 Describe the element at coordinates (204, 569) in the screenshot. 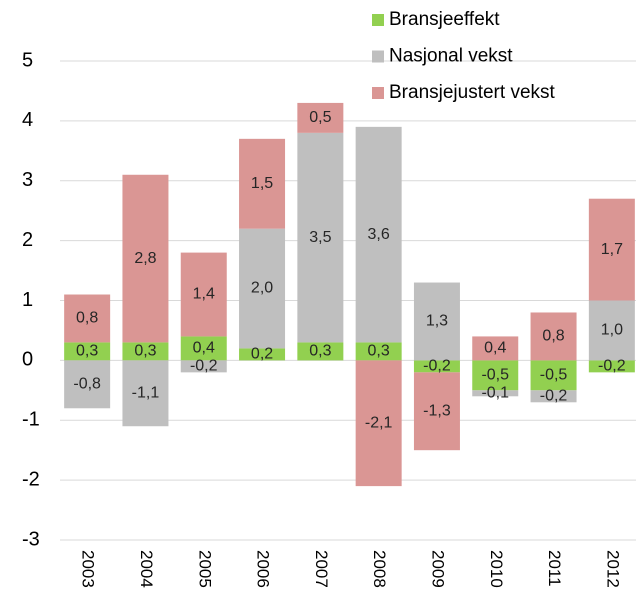

I see `x-tick-label: 2005` at that location.